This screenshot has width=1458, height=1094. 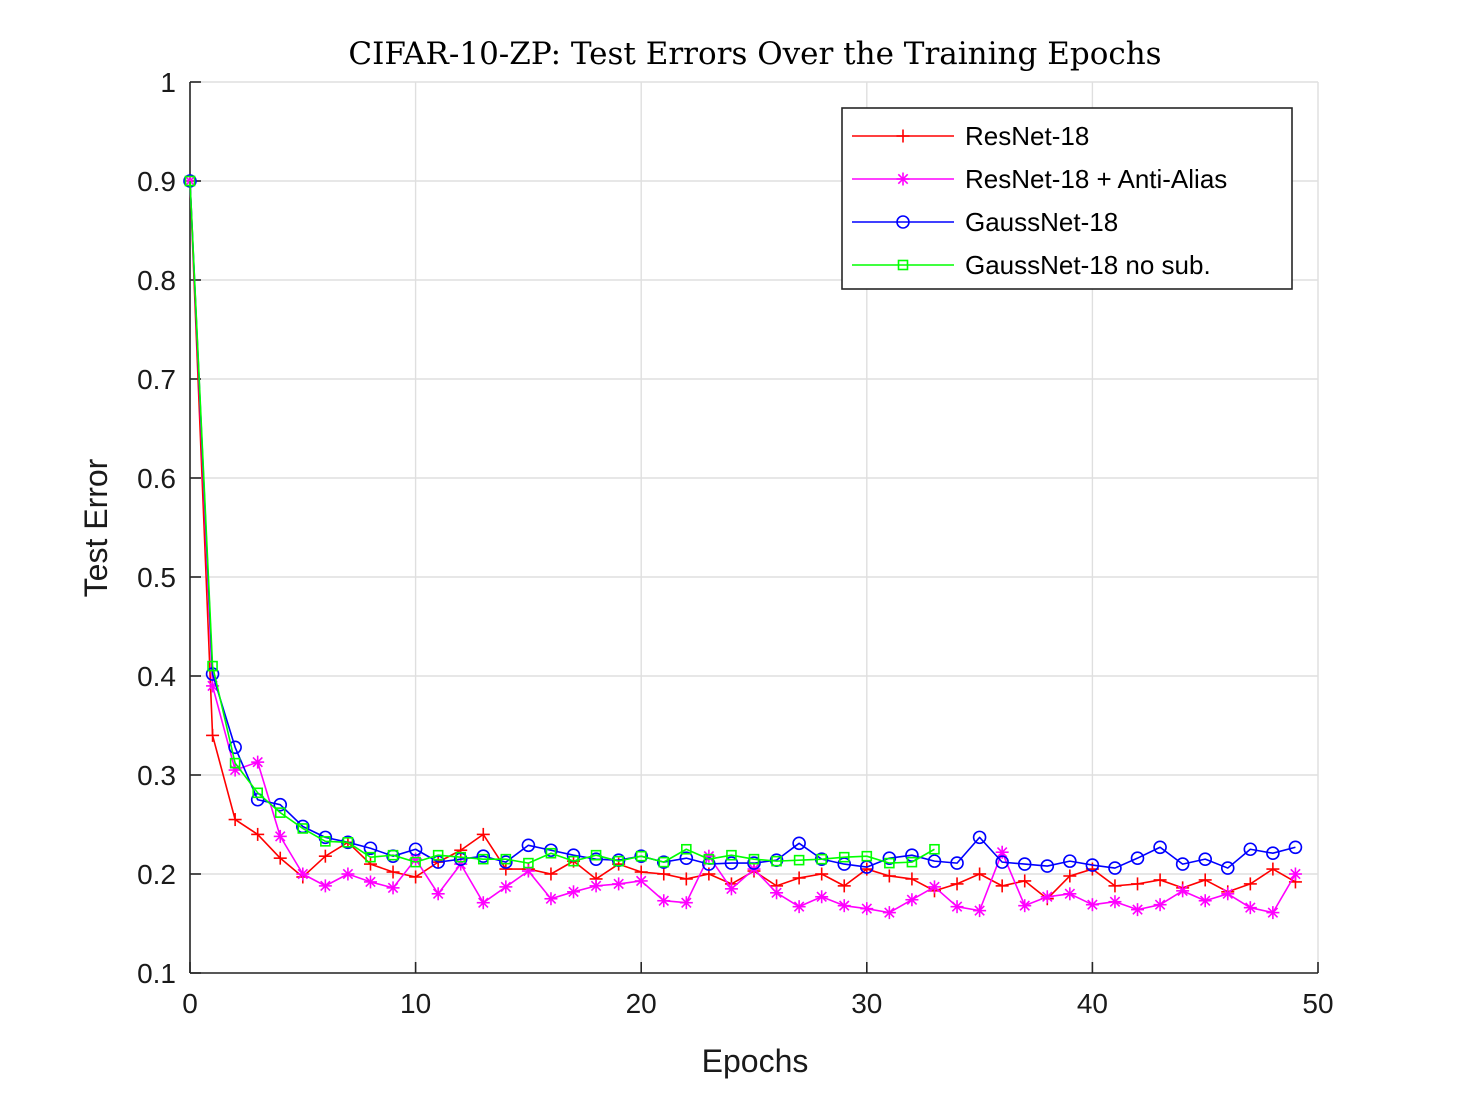 I want to click on y-tick-label: 0.1, so click(x=156, y=973).